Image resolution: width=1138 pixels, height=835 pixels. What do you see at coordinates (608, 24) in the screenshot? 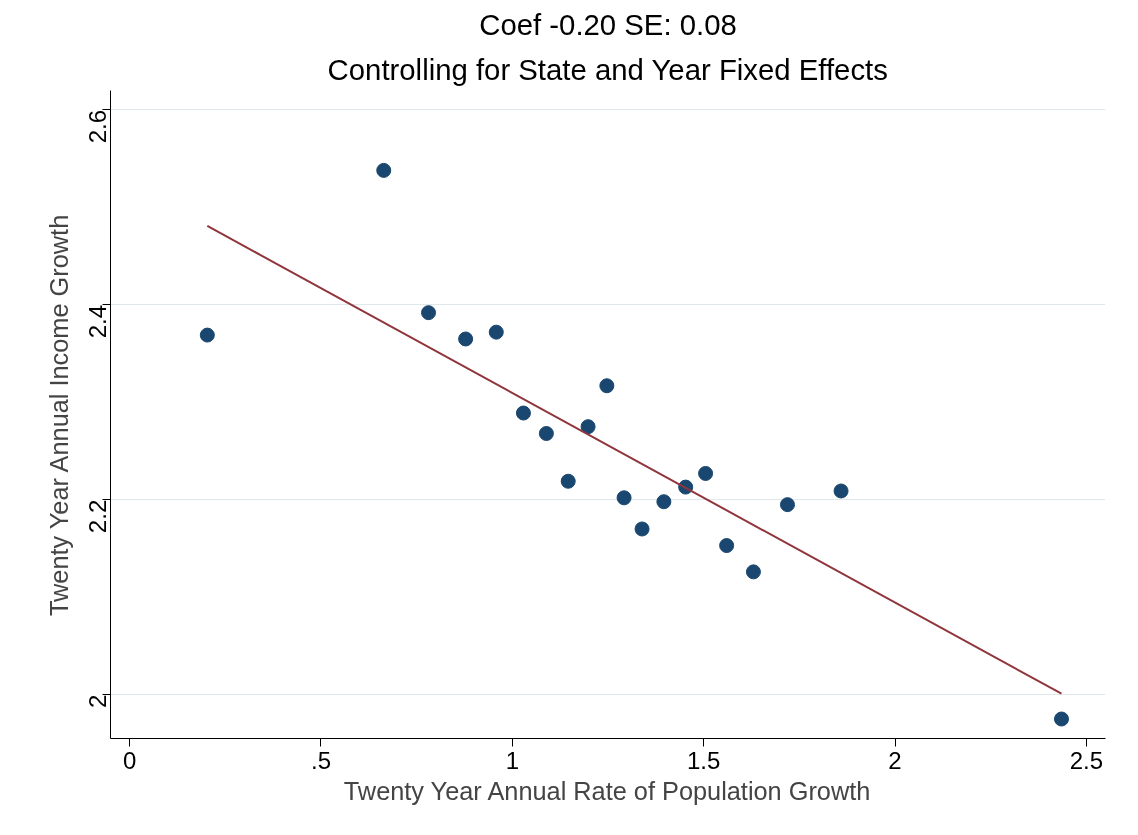
I see `chart-title: Coef -0.20 SE: 0.08` at bounding box center [608, 24].